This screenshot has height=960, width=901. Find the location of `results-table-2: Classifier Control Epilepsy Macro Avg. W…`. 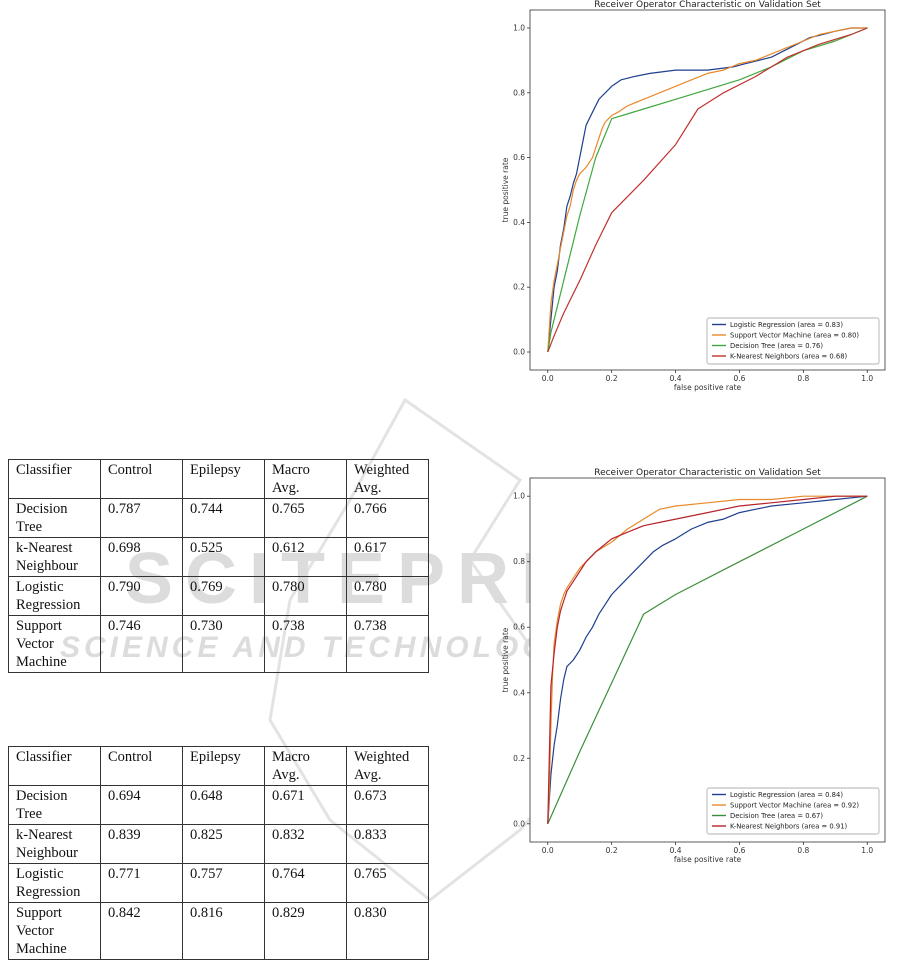

results-table-2: Classifier Control Epilepsy Macro Avg. W… is located at coordinates (218, 853).